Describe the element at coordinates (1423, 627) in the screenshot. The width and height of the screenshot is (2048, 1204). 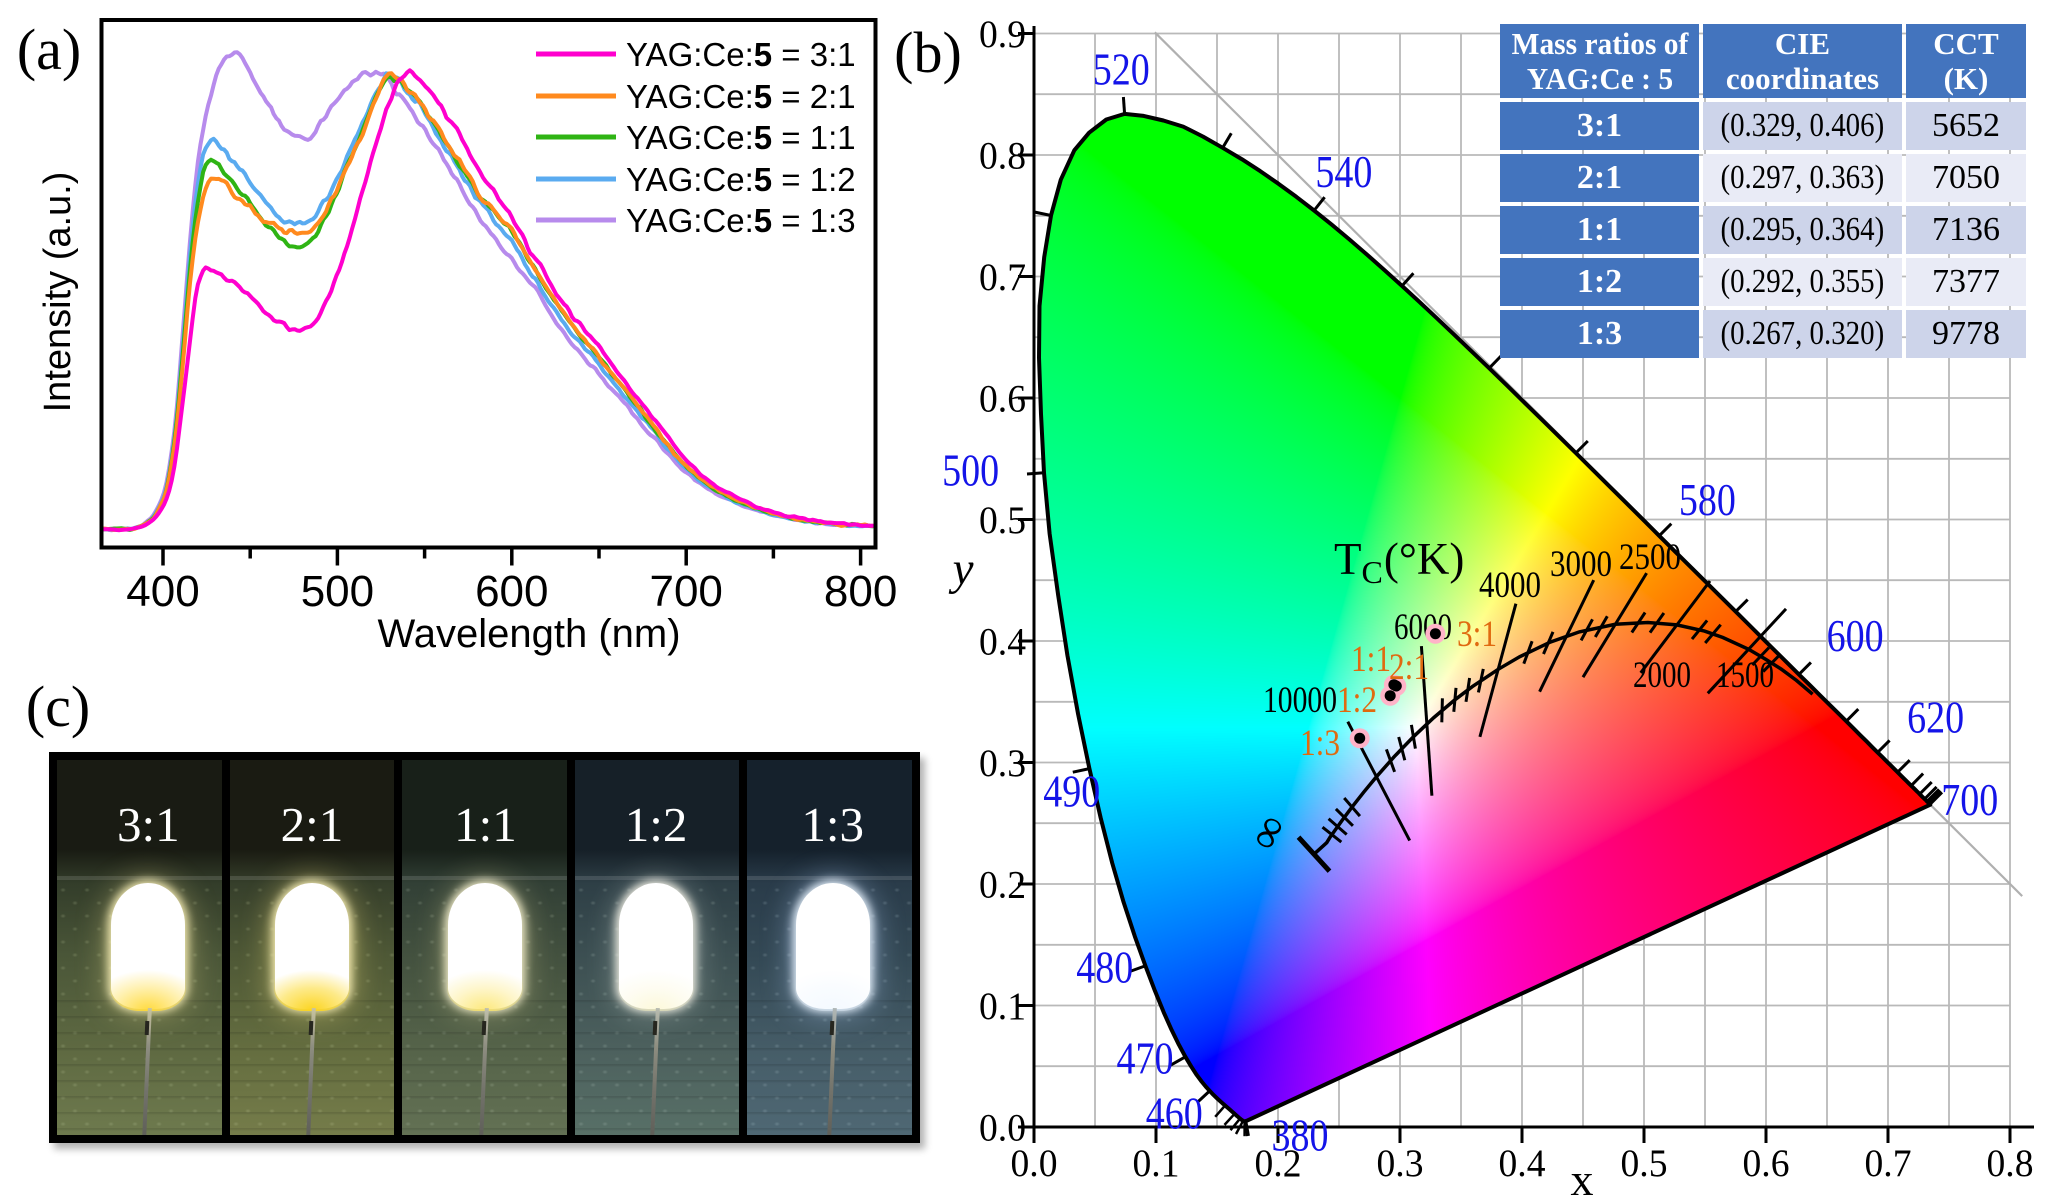
I see `svg-text: 6000` at that location.